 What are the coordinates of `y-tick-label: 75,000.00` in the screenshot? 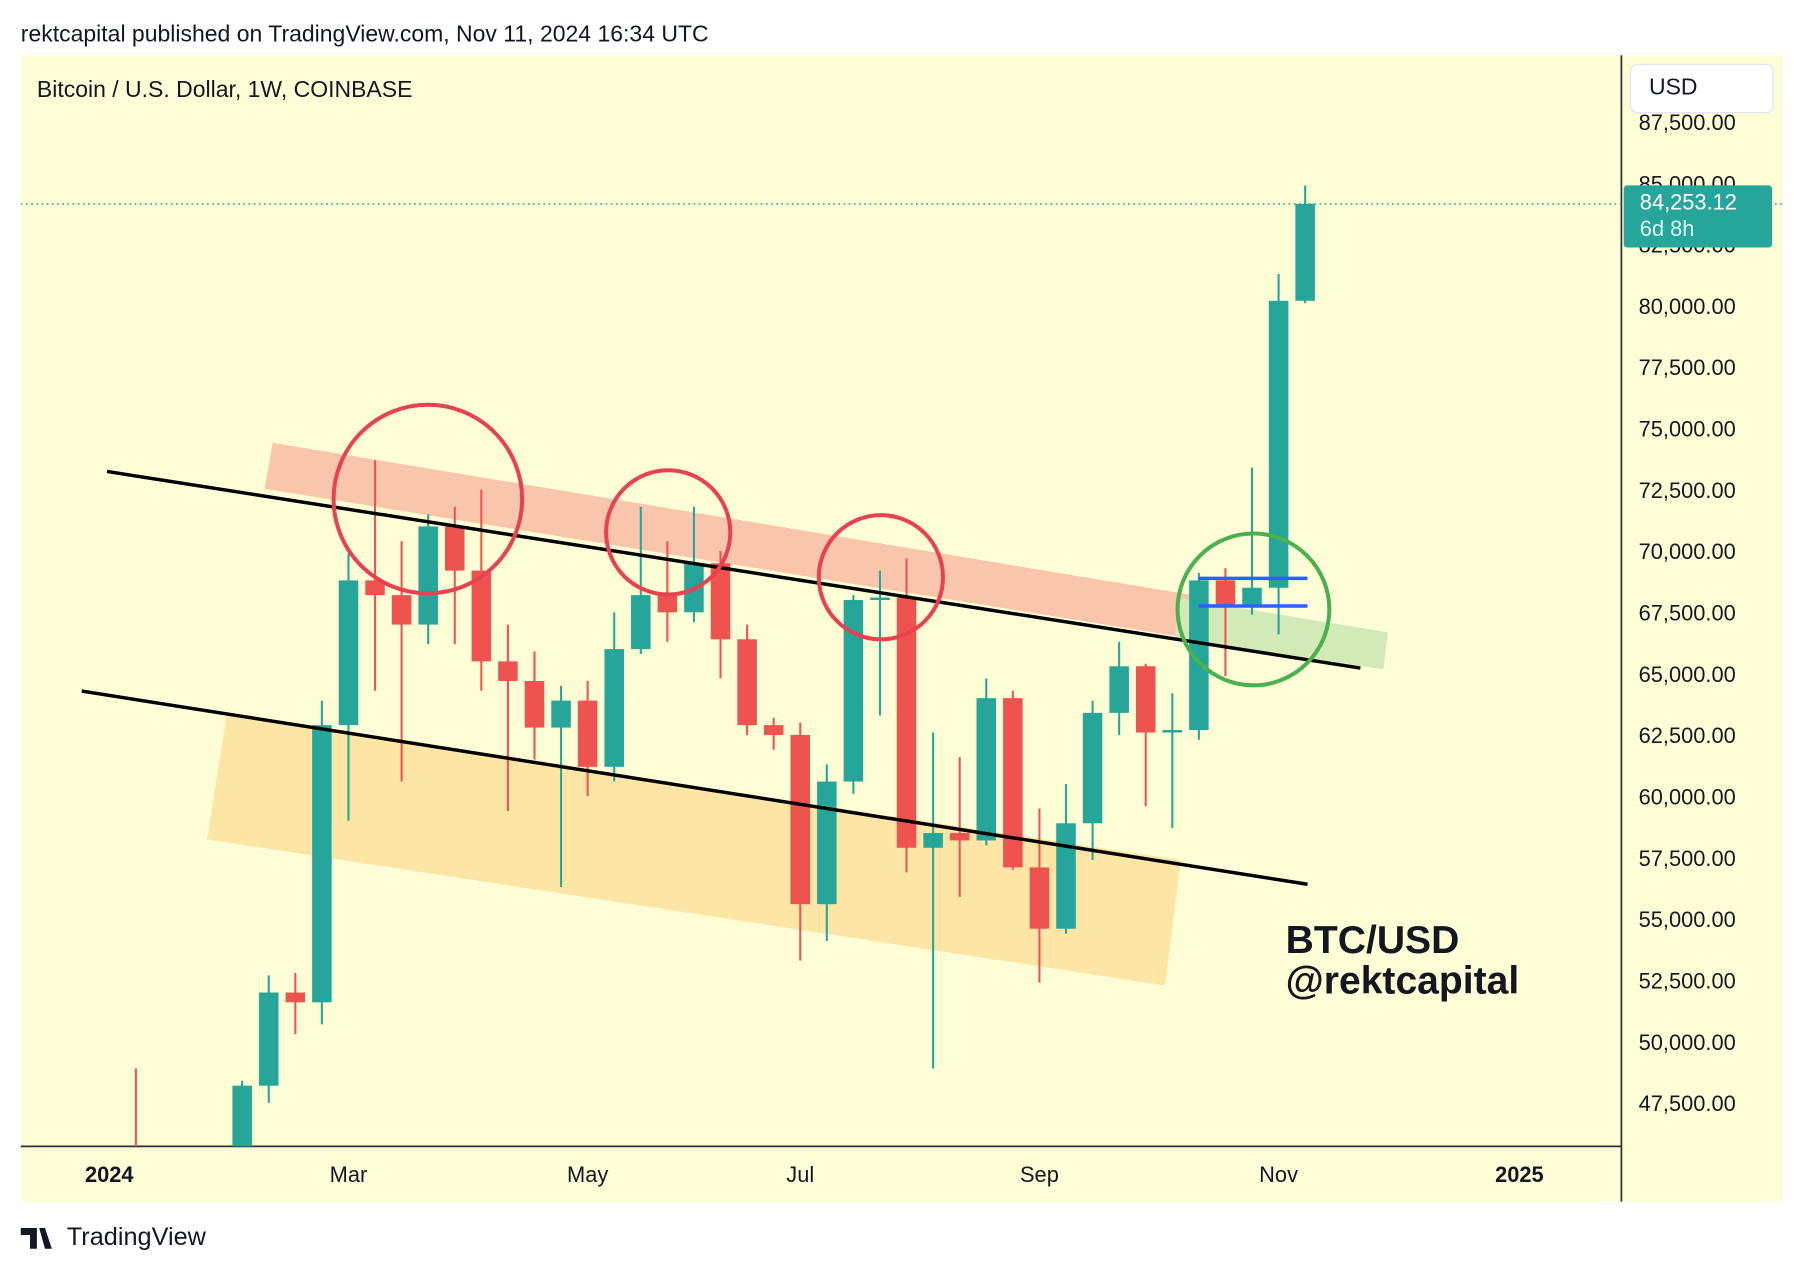 It's located at (1687, 429).